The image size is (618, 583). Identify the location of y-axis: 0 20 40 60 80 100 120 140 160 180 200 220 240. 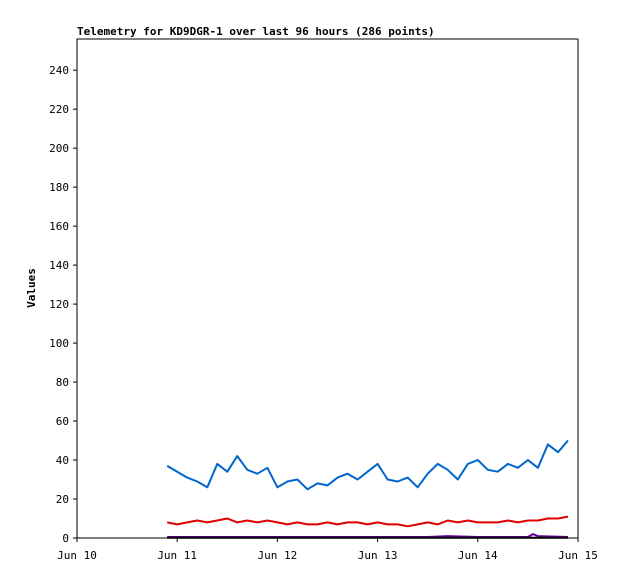
(63, 304).